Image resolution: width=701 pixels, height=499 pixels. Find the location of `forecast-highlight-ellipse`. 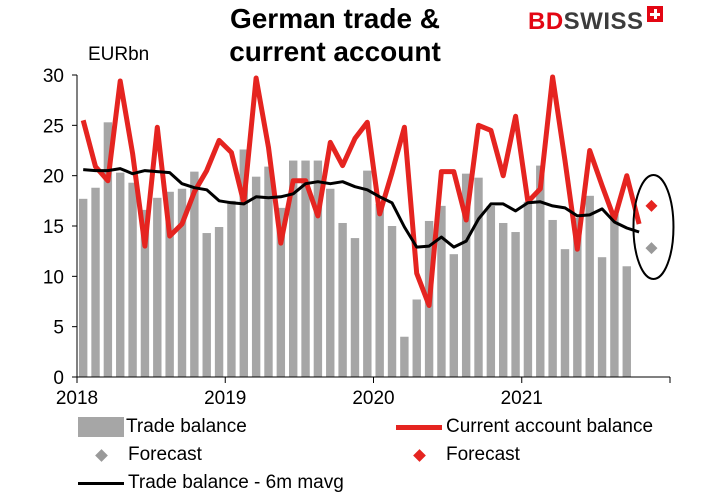

forecast-highlight-ellipse is located at coordinates (653, 227).